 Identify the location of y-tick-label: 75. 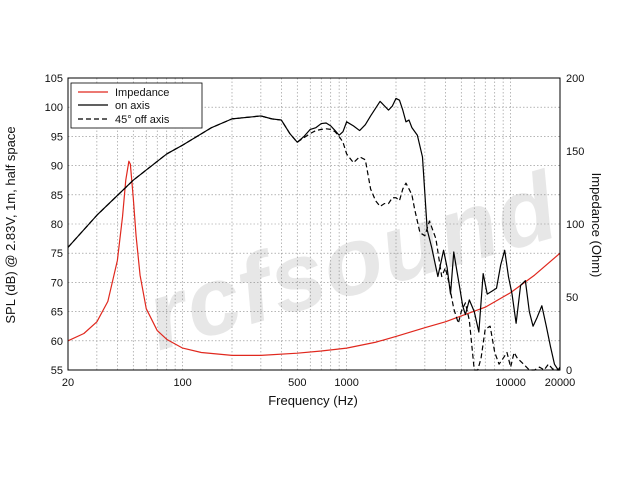
(57, 254).